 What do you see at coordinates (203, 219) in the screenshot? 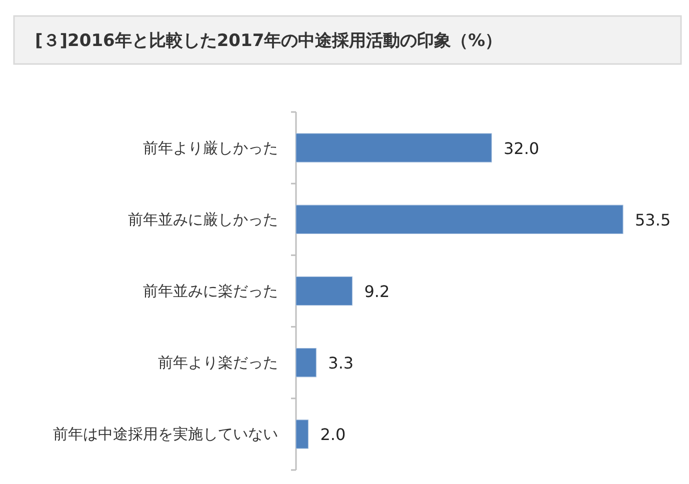
I see `y-tick-label: 前年並みに厳しかった` at bounding box center [203, 219].